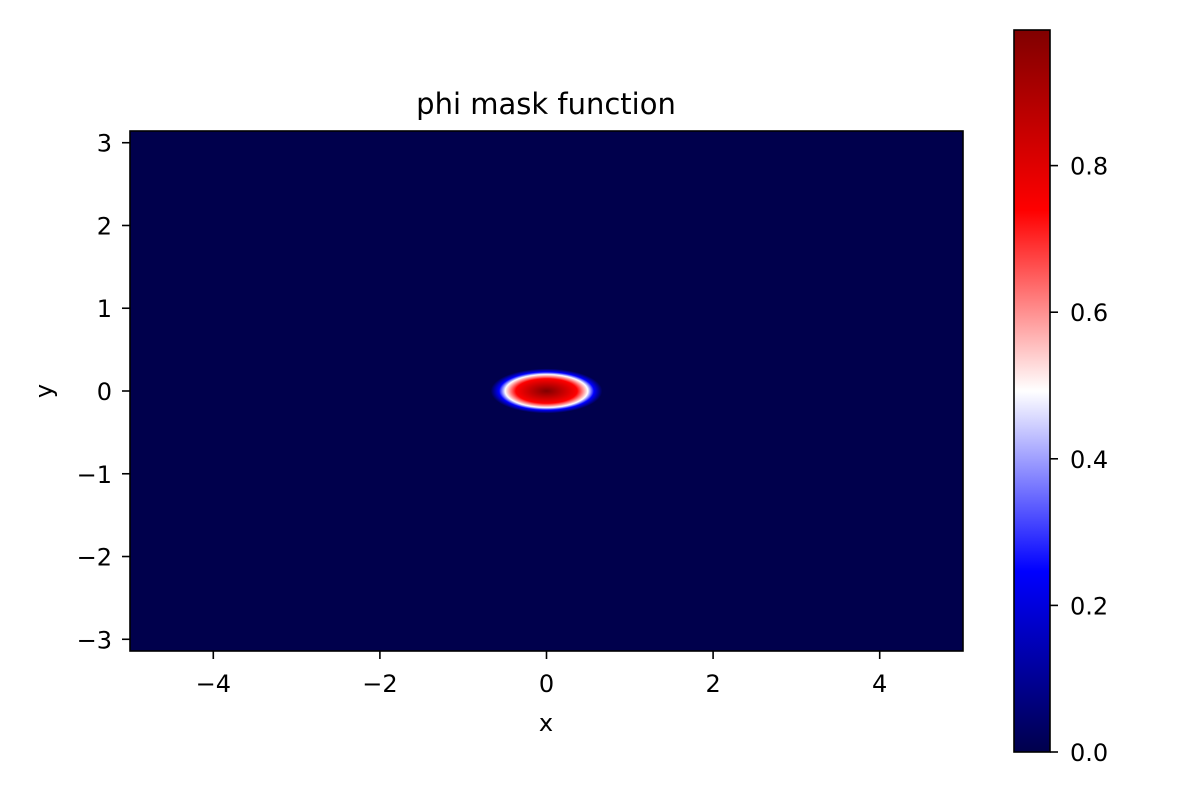 Image resolution: width=1200 pixels, height=805 pixels. What do you see at coordinates (1089, 313) in the screenshot?
I see `colorbar-tick-label: 0.6` at bounding box center [1089, 313].